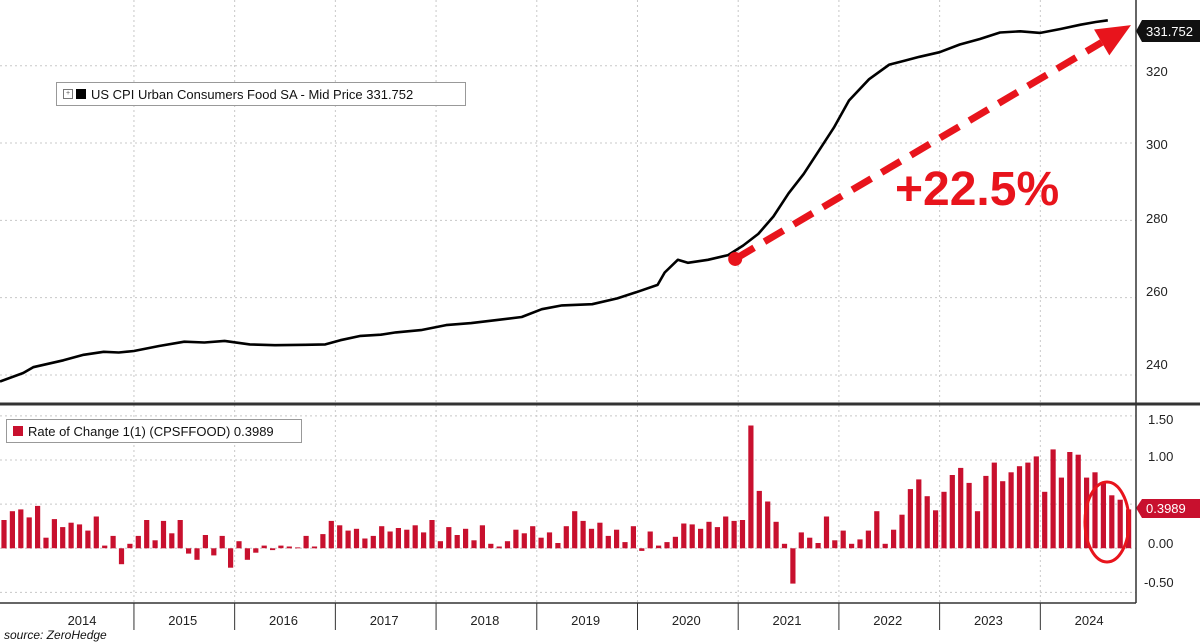 This screenshot has height=644, width=1200. Describe the element at coordinates (1089, 620) in the screenshot. I see `x-tick-label: 2024` at that location.